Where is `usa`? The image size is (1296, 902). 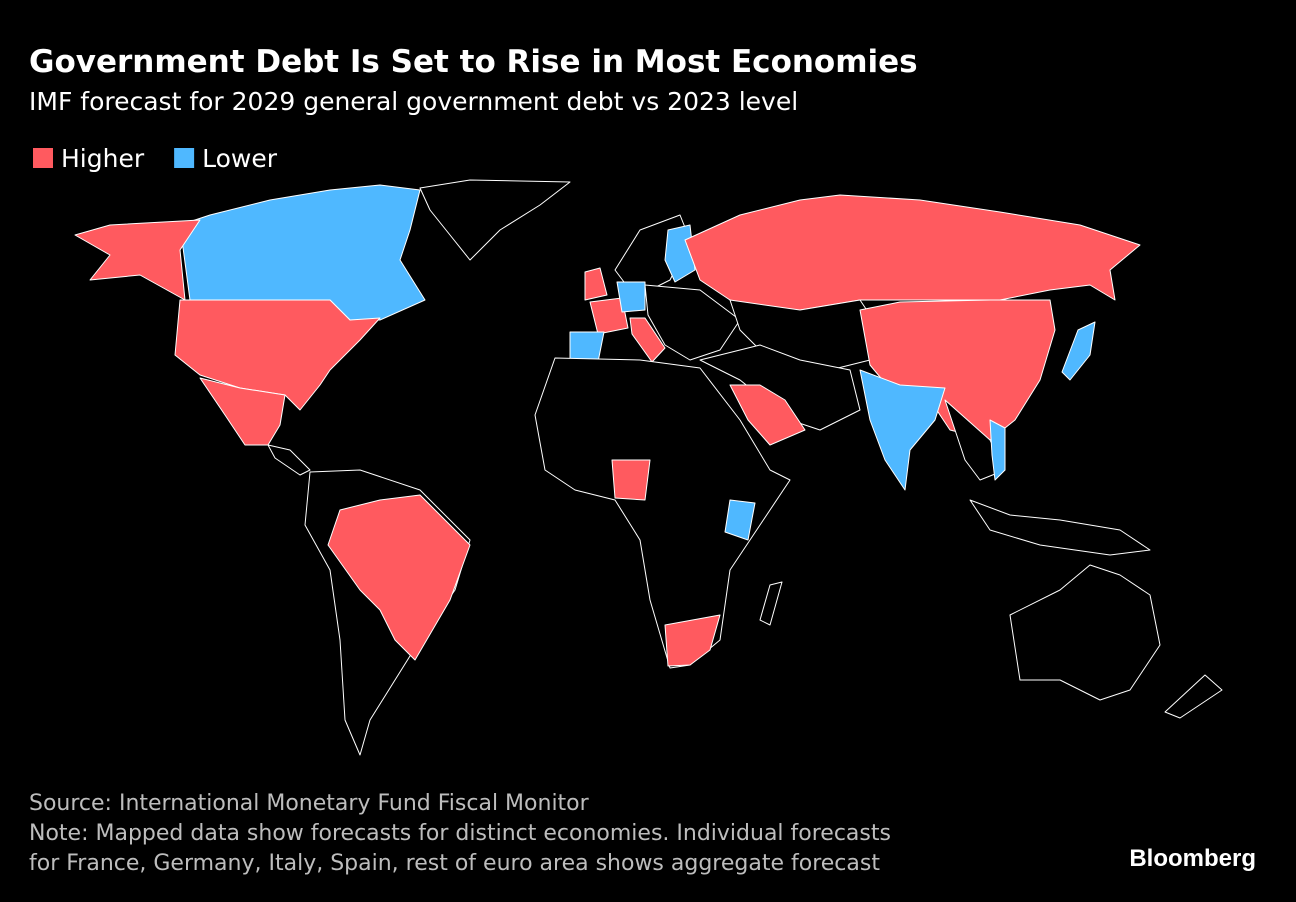
usa is located at coordinates (277, 355).